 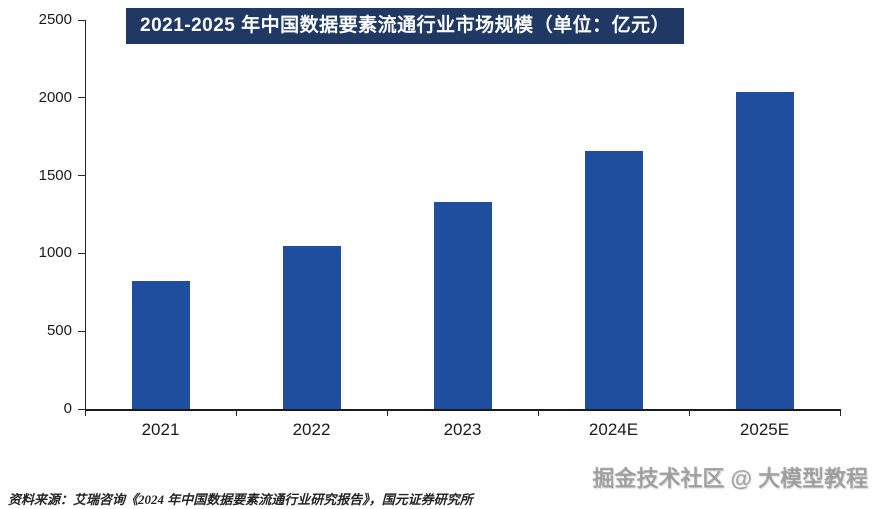 What do you see at coordinates (160, 429) in the screenshot?
I see `x-axis-category-label: 2021` at bounding box center [160, 429].